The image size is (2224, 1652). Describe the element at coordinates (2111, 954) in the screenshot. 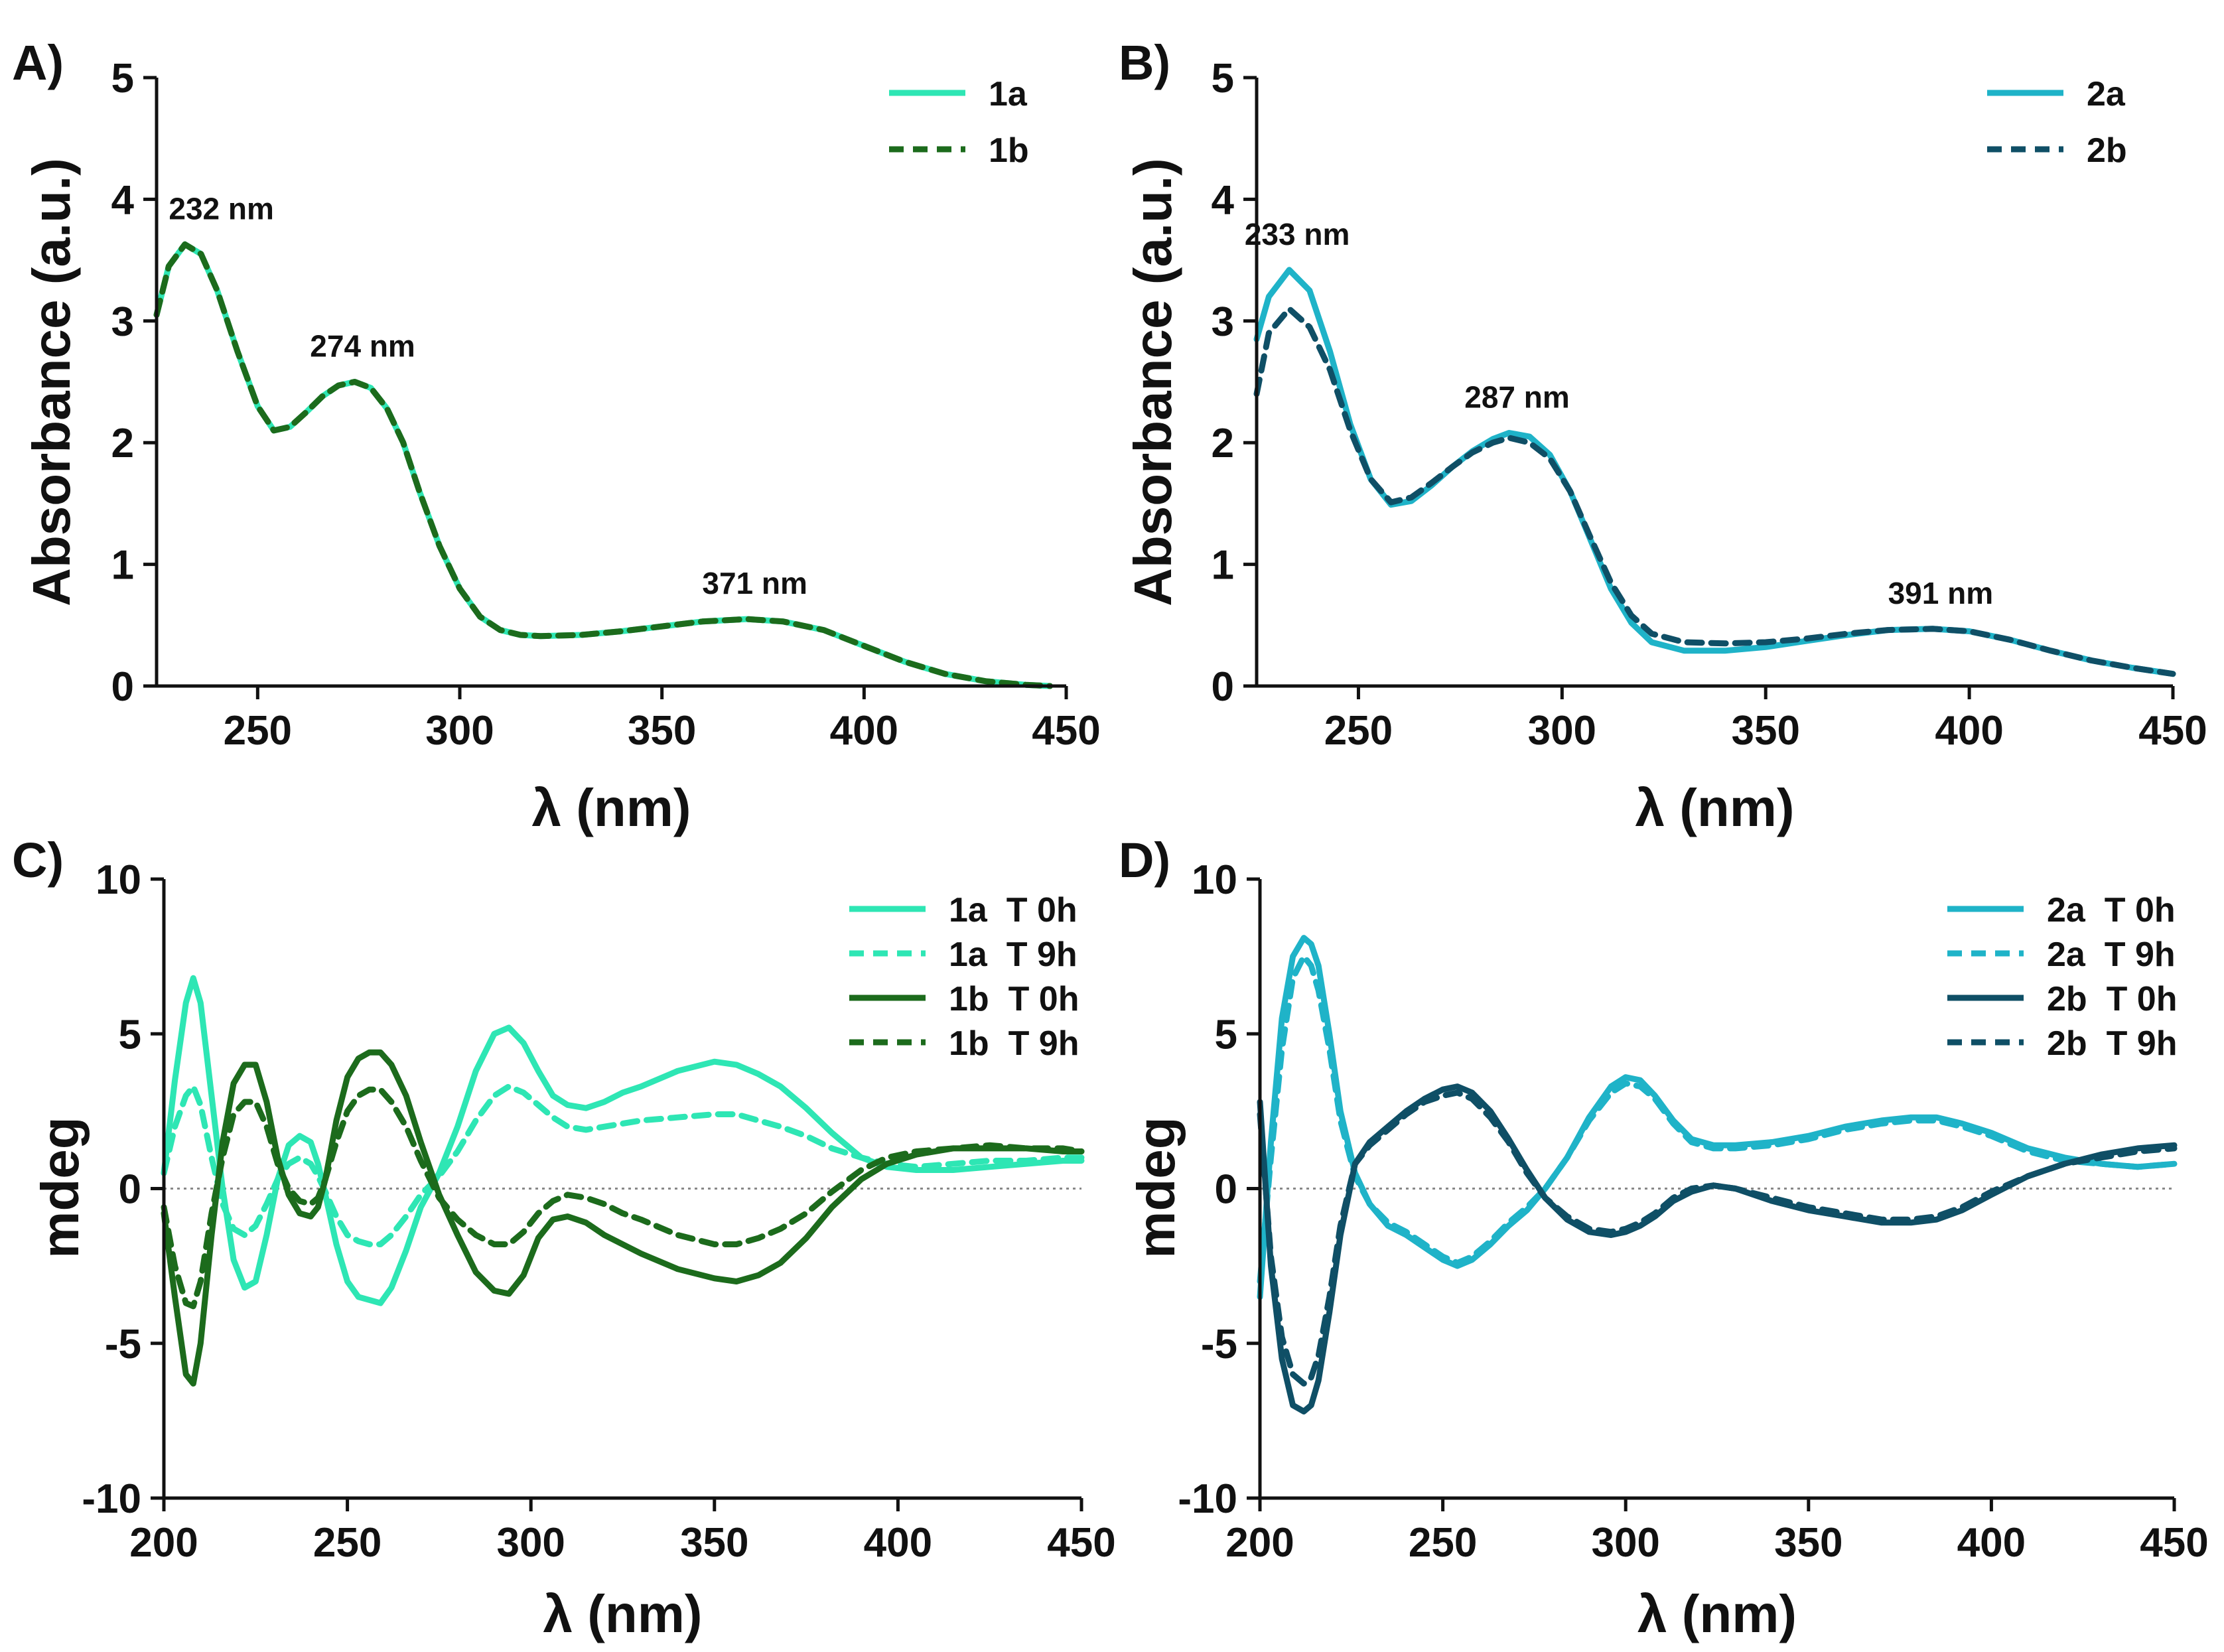

I see `legend-label: 2a T 9h` at that location.